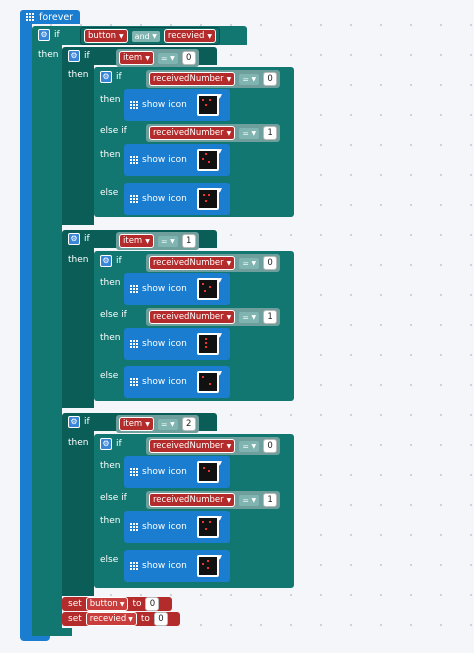  What do you see at coordinates (52, 632) in the screenshot?
I see `outer-if-footer` at bounding box center [52, 632].